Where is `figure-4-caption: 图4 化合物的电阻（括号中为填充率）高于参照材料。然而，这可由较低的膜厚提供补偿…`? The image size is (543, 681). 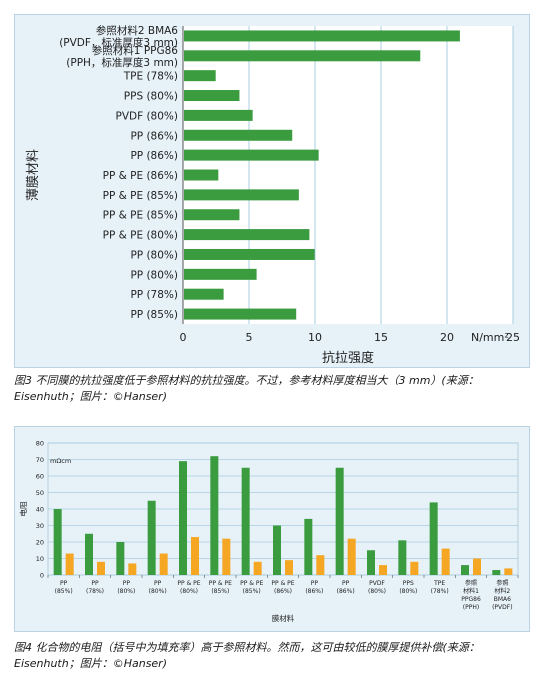
figure-4-caption: 图4 化合物的电阻（括号中为填充率）高于参照材料。然而，这可由较低的膜厚提供补偿… is located at coordinates (247, 655).